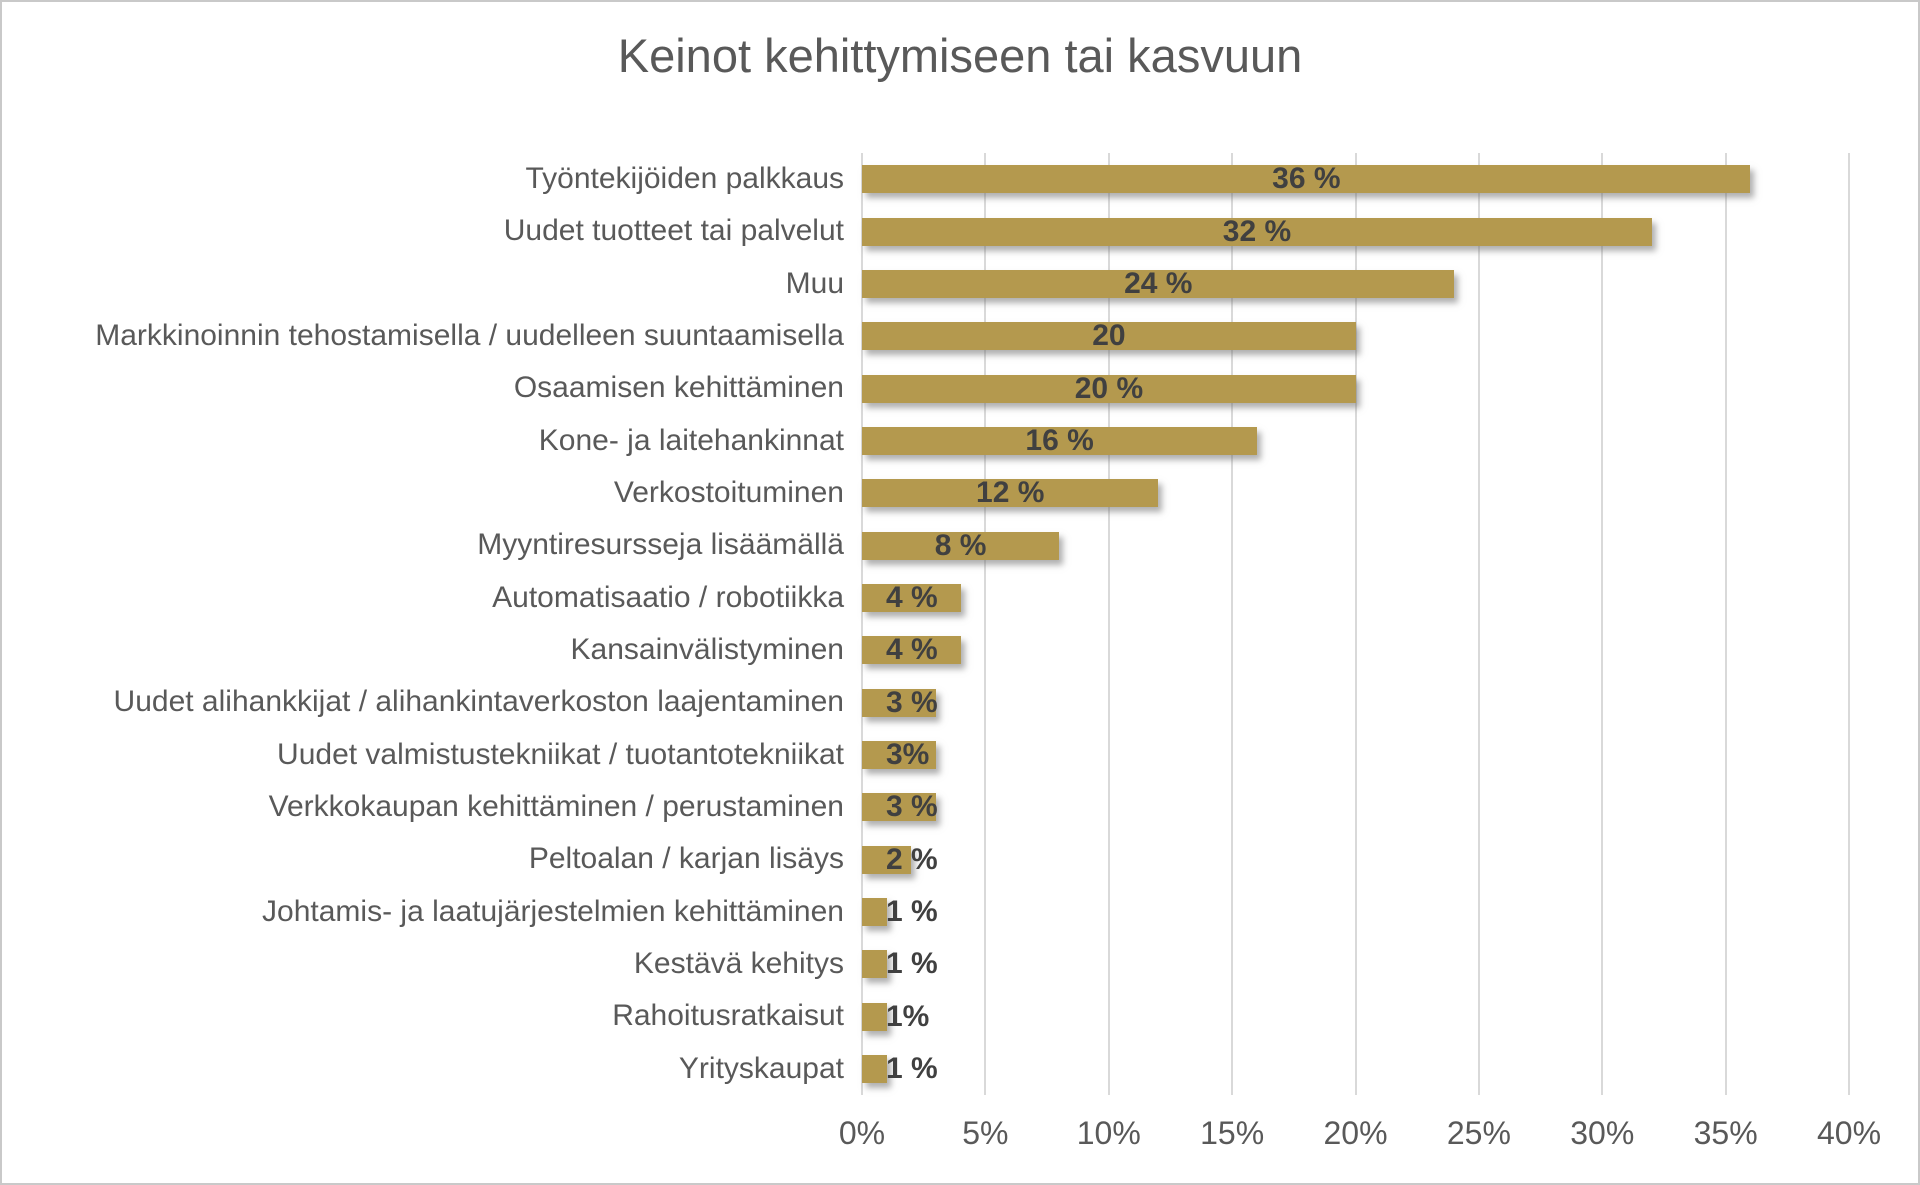 Image resolution: width=1920 pixels, height=1185 pixels. I want to click on x-tick-label: 30%, so click(1602, 1133).